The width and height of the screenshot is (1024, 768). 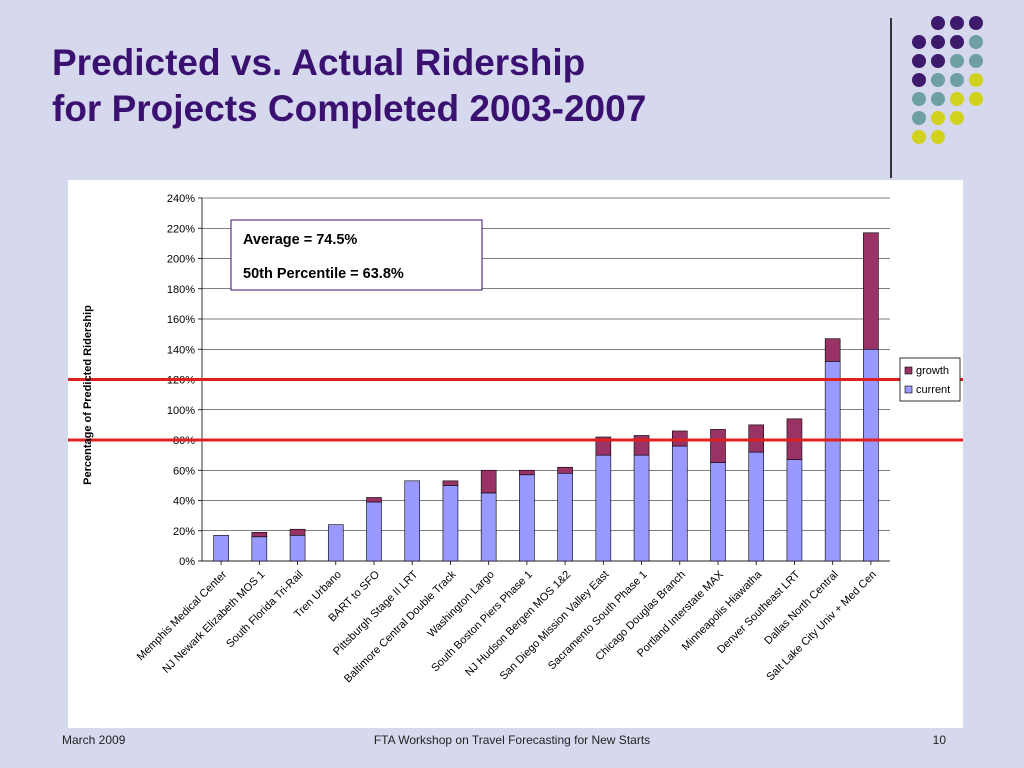 What do you see at coordinates (891, 98) in the screenshot?
I see `title-divider-line` at bounding box center [891, 98].